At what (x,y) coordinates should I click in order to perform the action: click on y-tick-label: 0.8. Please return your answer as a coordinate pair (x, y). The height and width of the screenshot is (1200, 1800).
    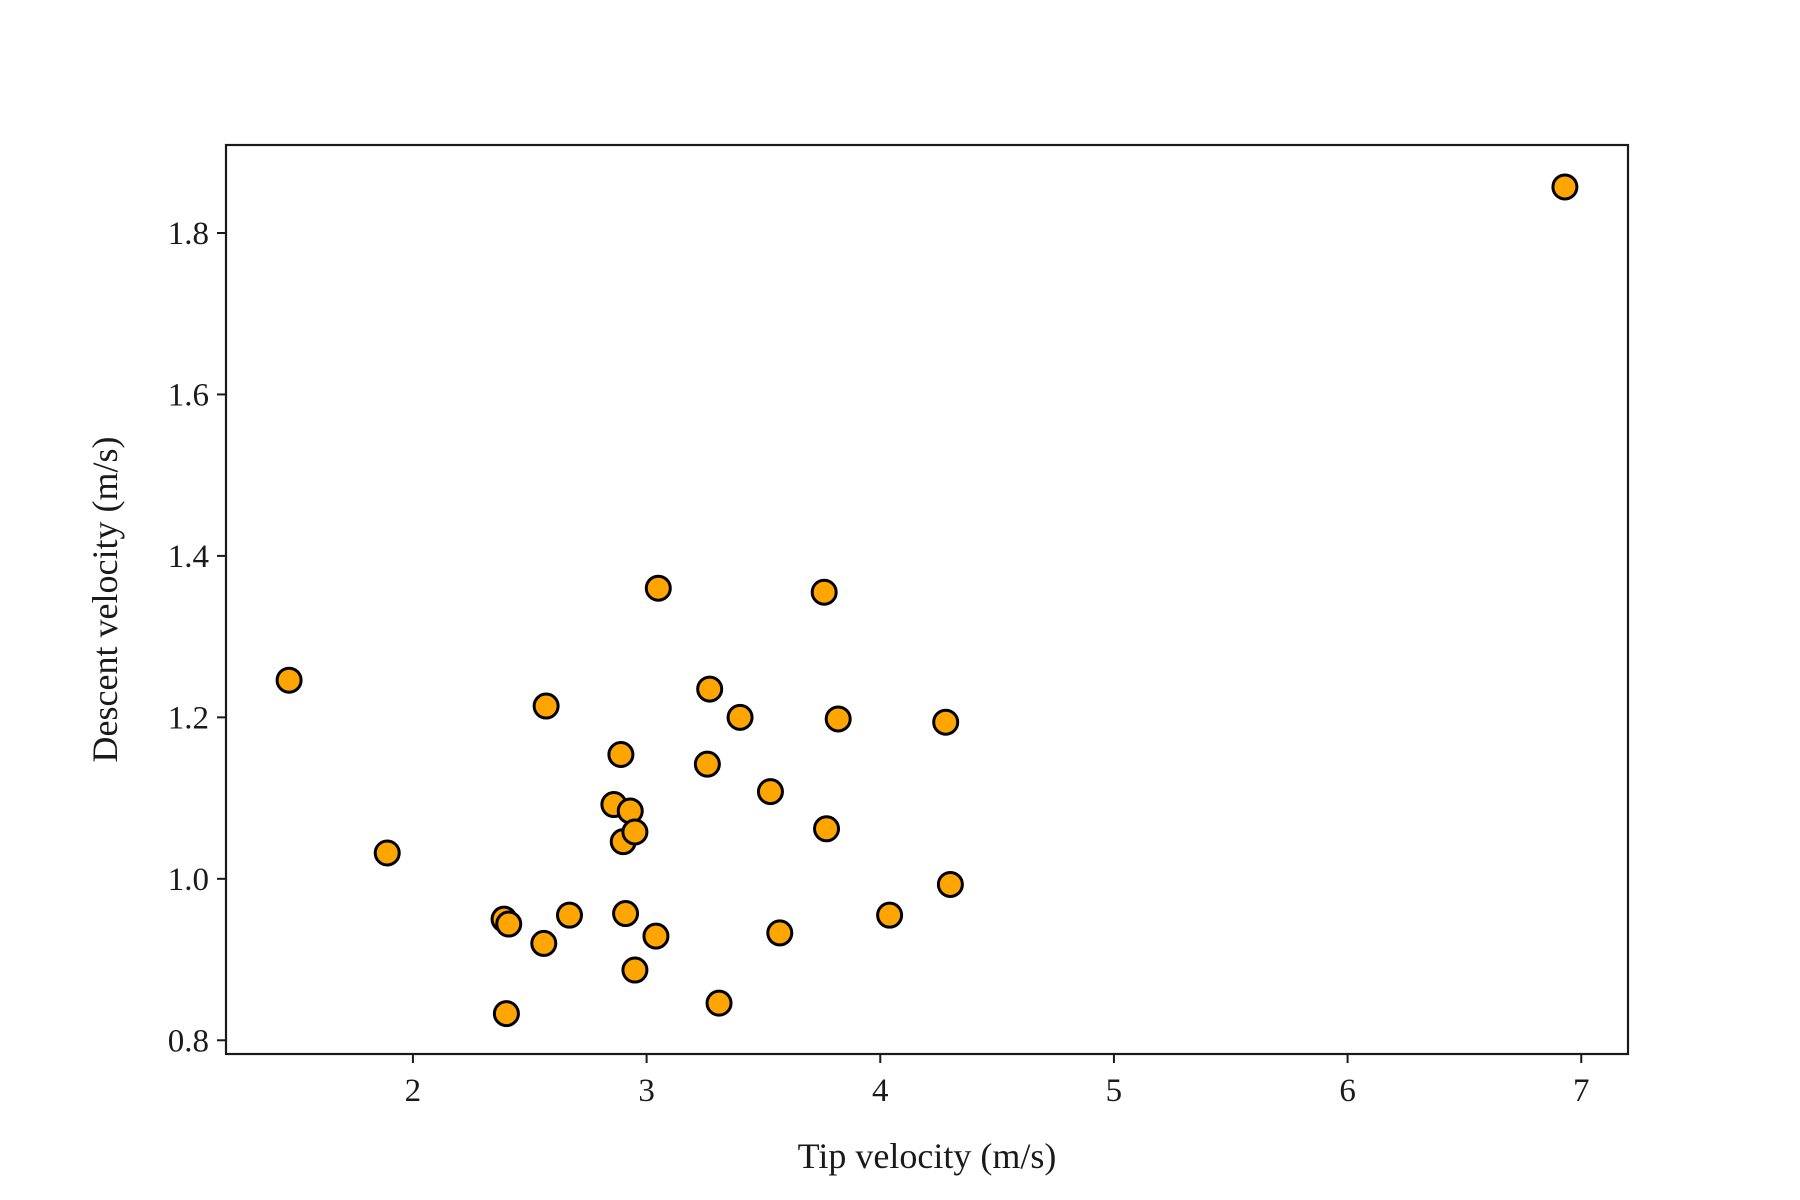
    Looking at the image, I should click on (188, 1041).